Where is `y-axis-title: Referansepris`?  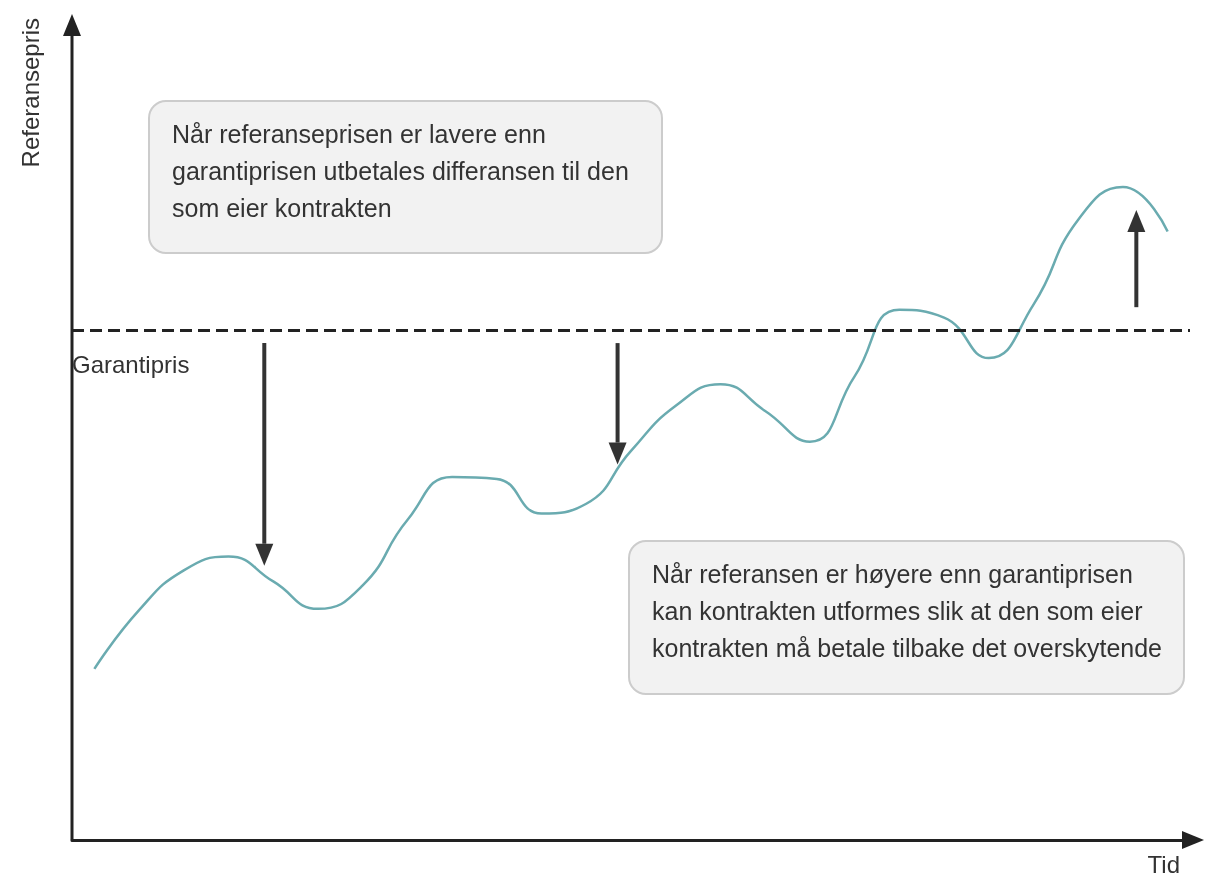
y-axis-title: Referansepris is located at coordinates (30, 93).